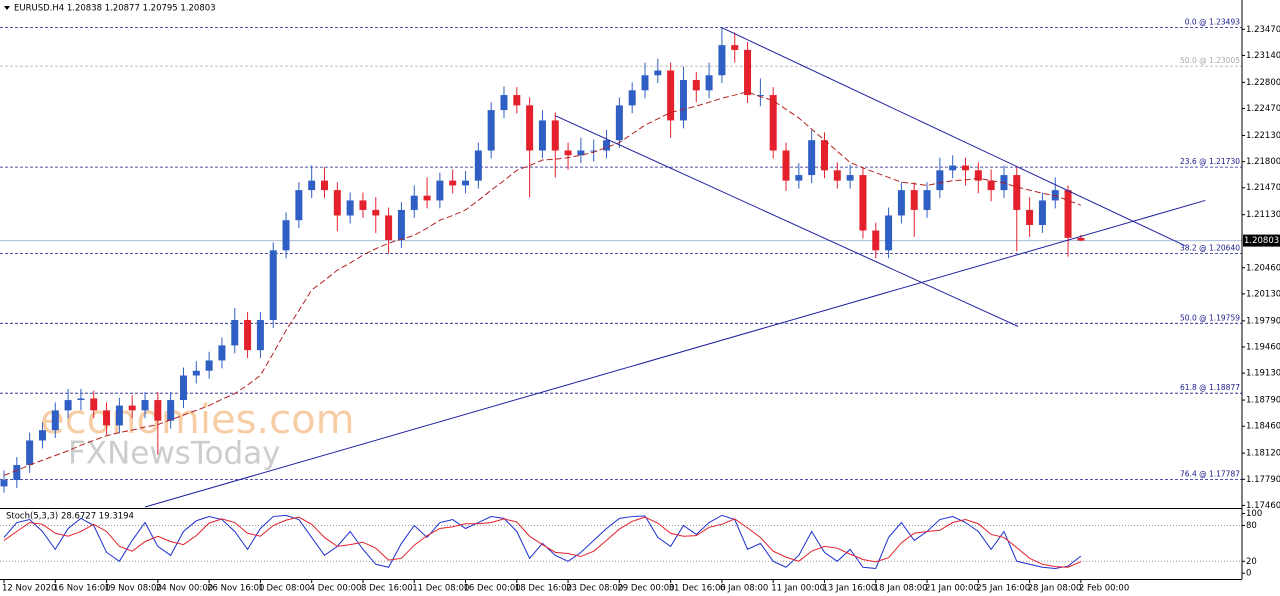 The width and height of the screenshot is (1280, 596). What do you see at coordinates (7, 8) in the screenshot?
I see `menu-arrow` at bounding box center [7, 8].